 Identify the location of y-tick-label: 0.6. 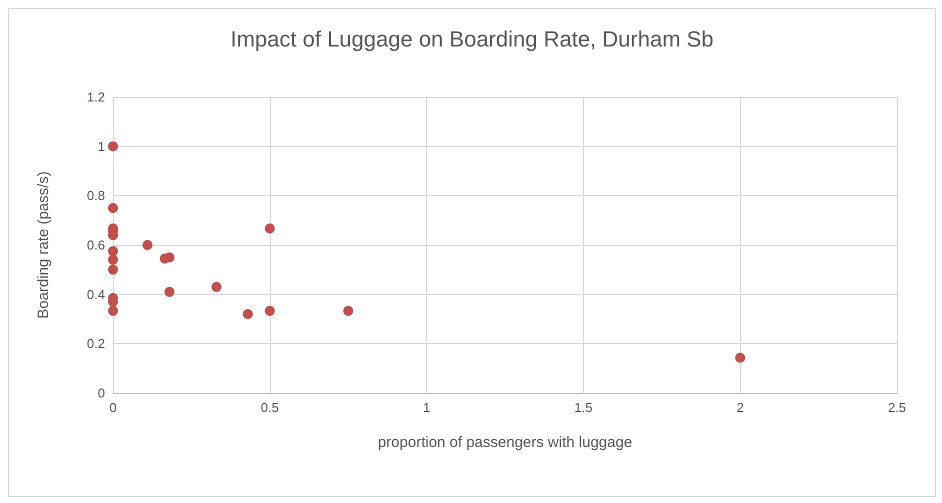
(95, 245).